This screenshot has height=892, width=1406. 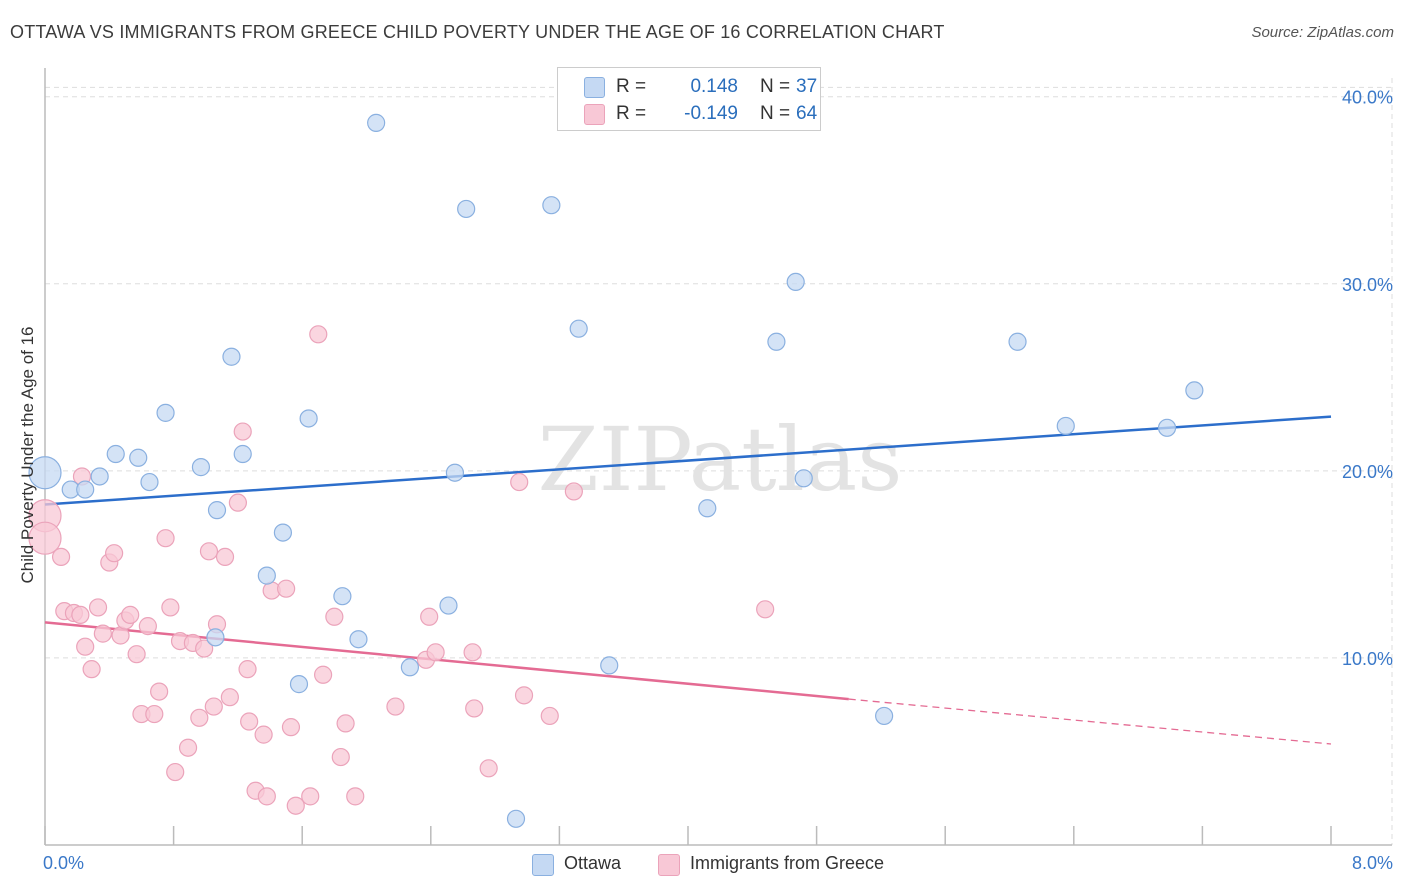 I want to click on y-tick-label: 20.0%, so click(x=1367, y=472).